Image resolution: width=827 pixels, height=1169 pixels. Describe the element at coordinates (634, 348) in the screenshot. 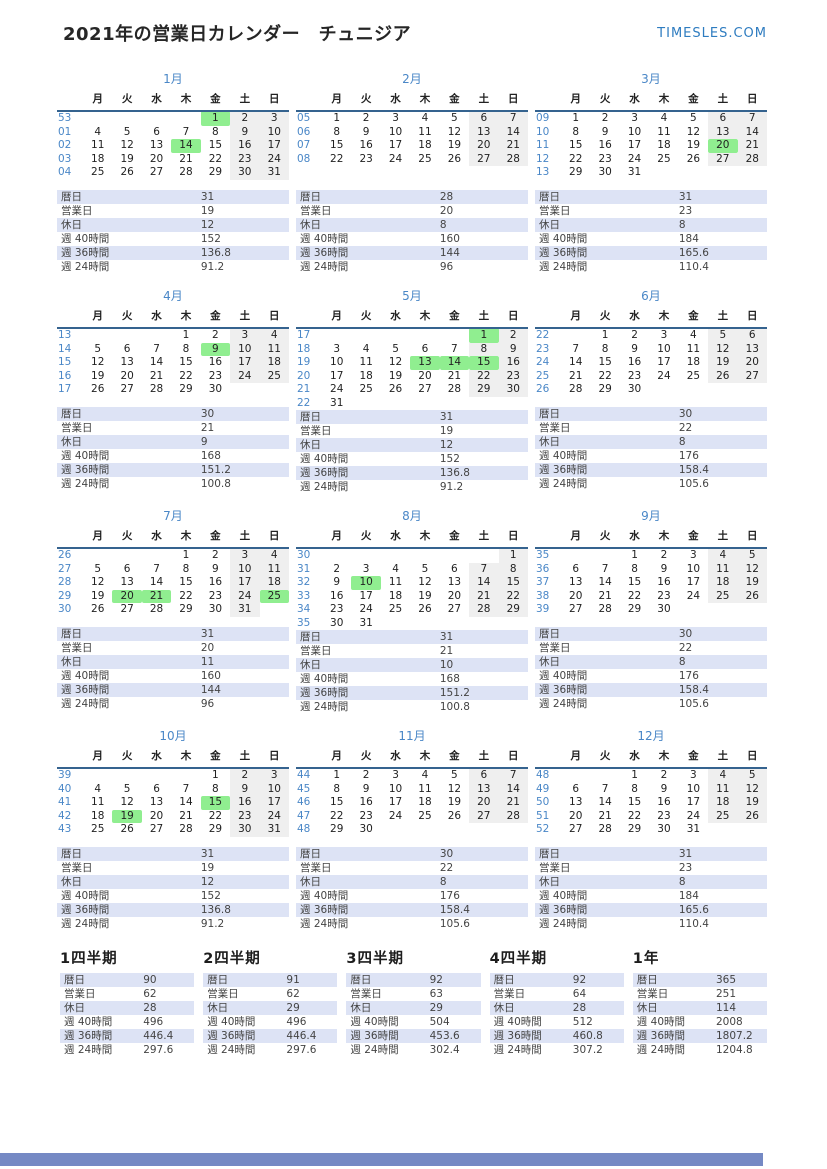

I see `day-cell: 9` at that location.